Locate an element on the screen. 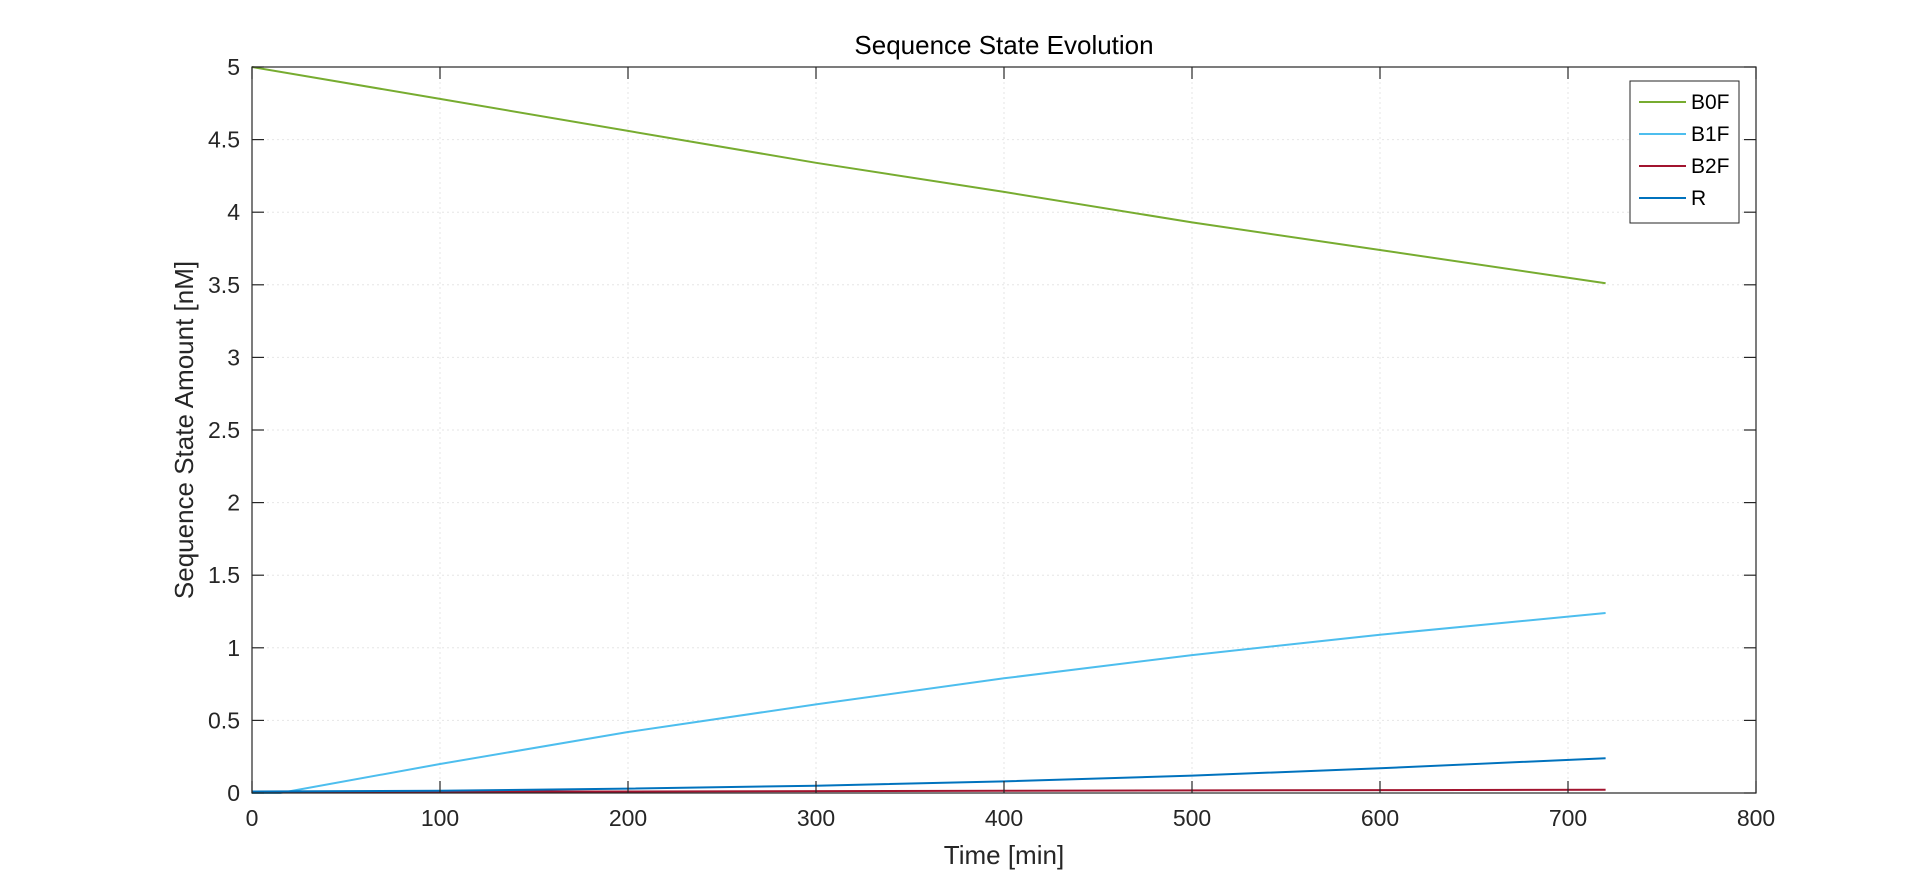 The width and height of the screenshot is (1920, 882). y-tick-label: 0.5 is located at coordinates (224, 720).